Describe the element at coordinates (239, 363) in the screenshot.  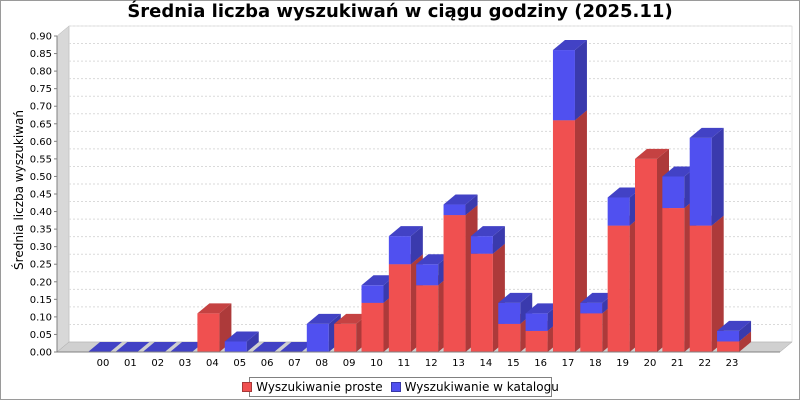
I see `x-tick-label-05: 05` at that location.